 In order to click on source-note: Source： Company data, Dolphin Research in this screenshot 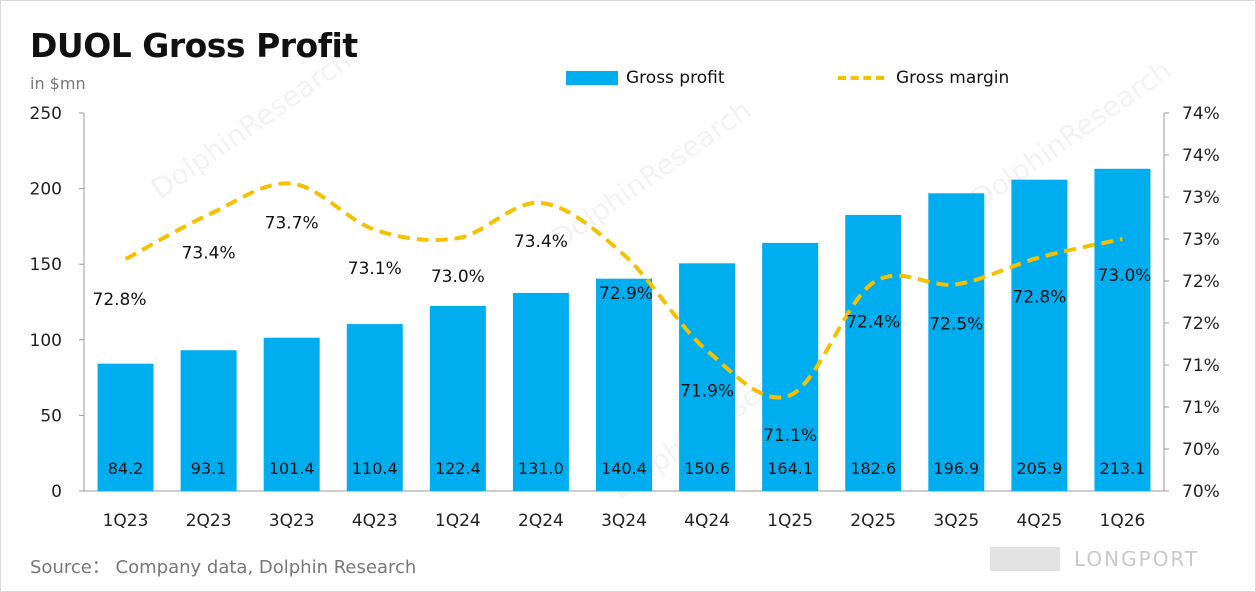, I will do `click(223, 567)`.